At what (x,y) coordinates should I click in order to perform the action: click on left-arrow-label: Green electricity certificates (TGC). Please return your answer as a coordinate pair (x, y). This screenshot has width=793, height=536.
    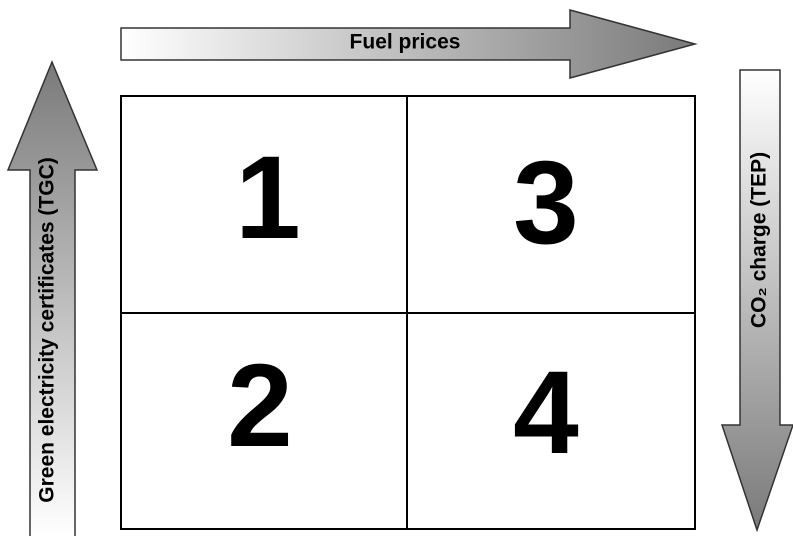
    Looking at the image, I should click on (47, 329).